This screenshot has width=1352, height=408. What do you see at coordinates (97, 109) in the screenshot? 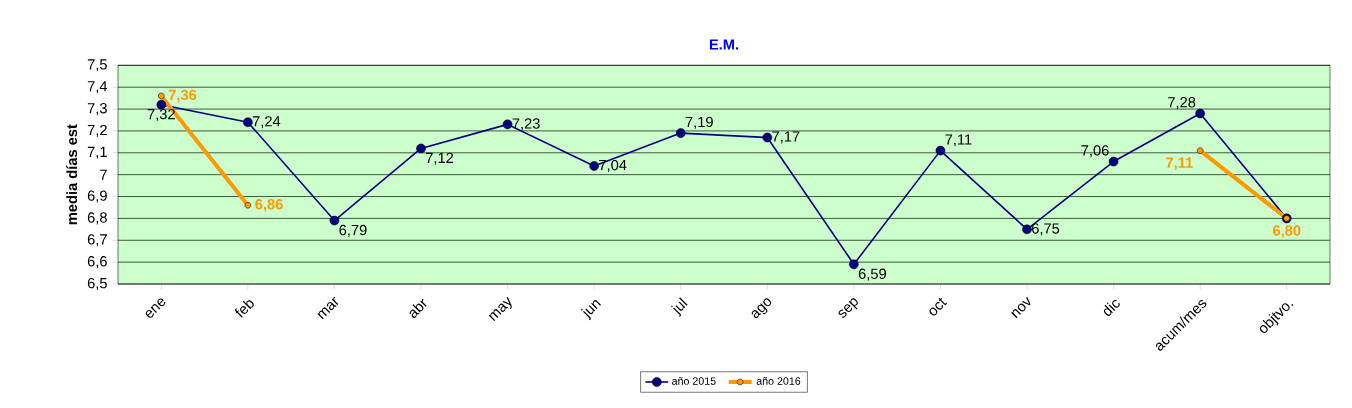
I see `y-tick-label: 7,3` at bounding box center [97, 109].